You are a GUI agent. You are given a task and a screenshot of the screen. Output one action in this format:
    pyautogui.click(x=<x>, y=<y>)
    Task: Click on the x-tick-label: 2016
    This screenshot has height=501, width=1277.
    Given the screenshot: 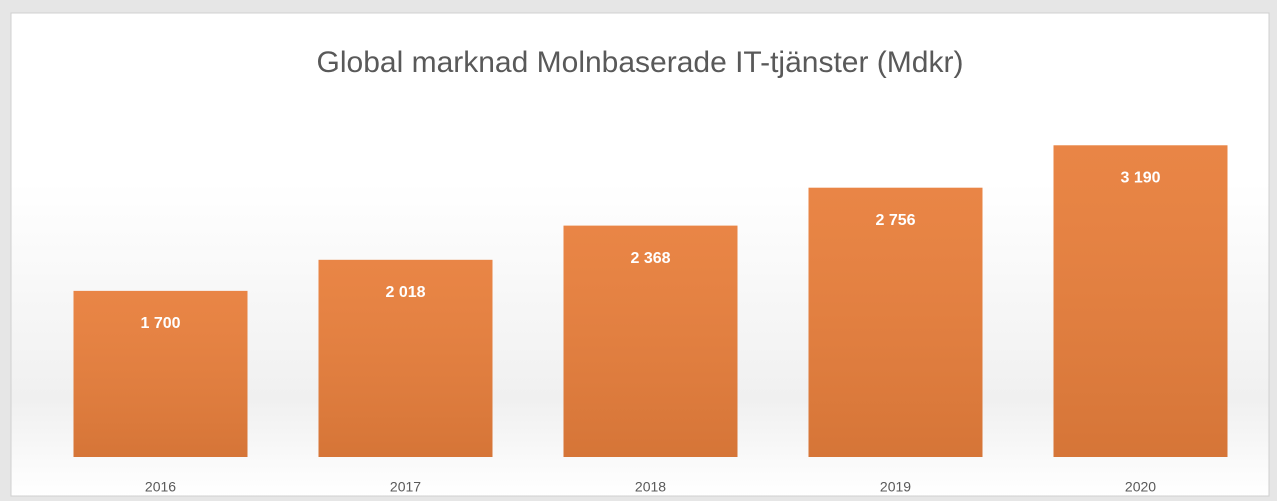 What is the action you would take?
    pyautogui.click(x=160, y=487)
    